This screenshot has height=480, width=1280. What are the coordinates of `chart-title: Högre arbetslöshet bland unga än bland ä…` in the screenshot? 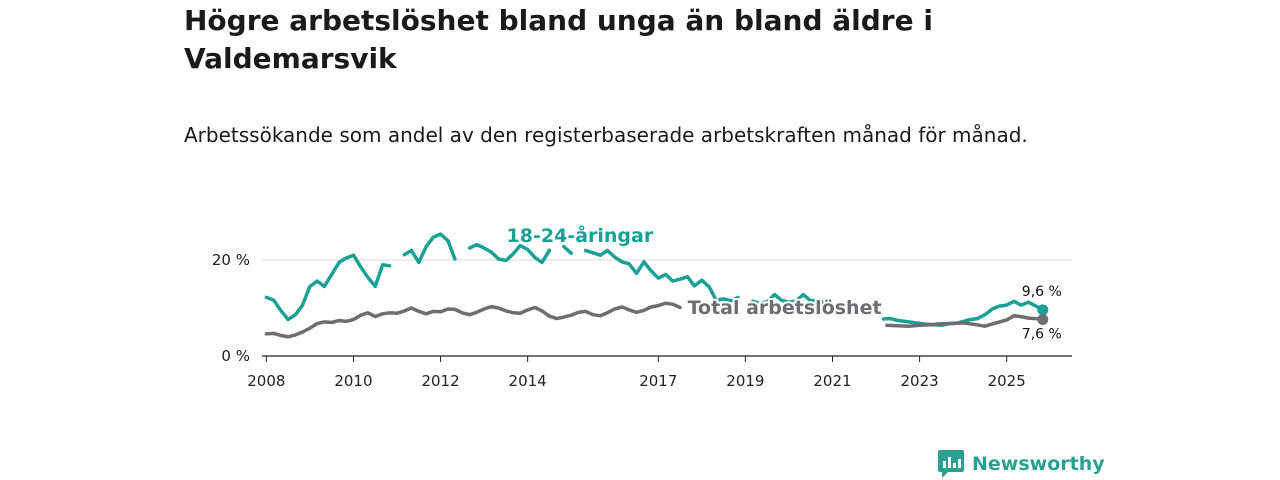 It's located at (558, 39).